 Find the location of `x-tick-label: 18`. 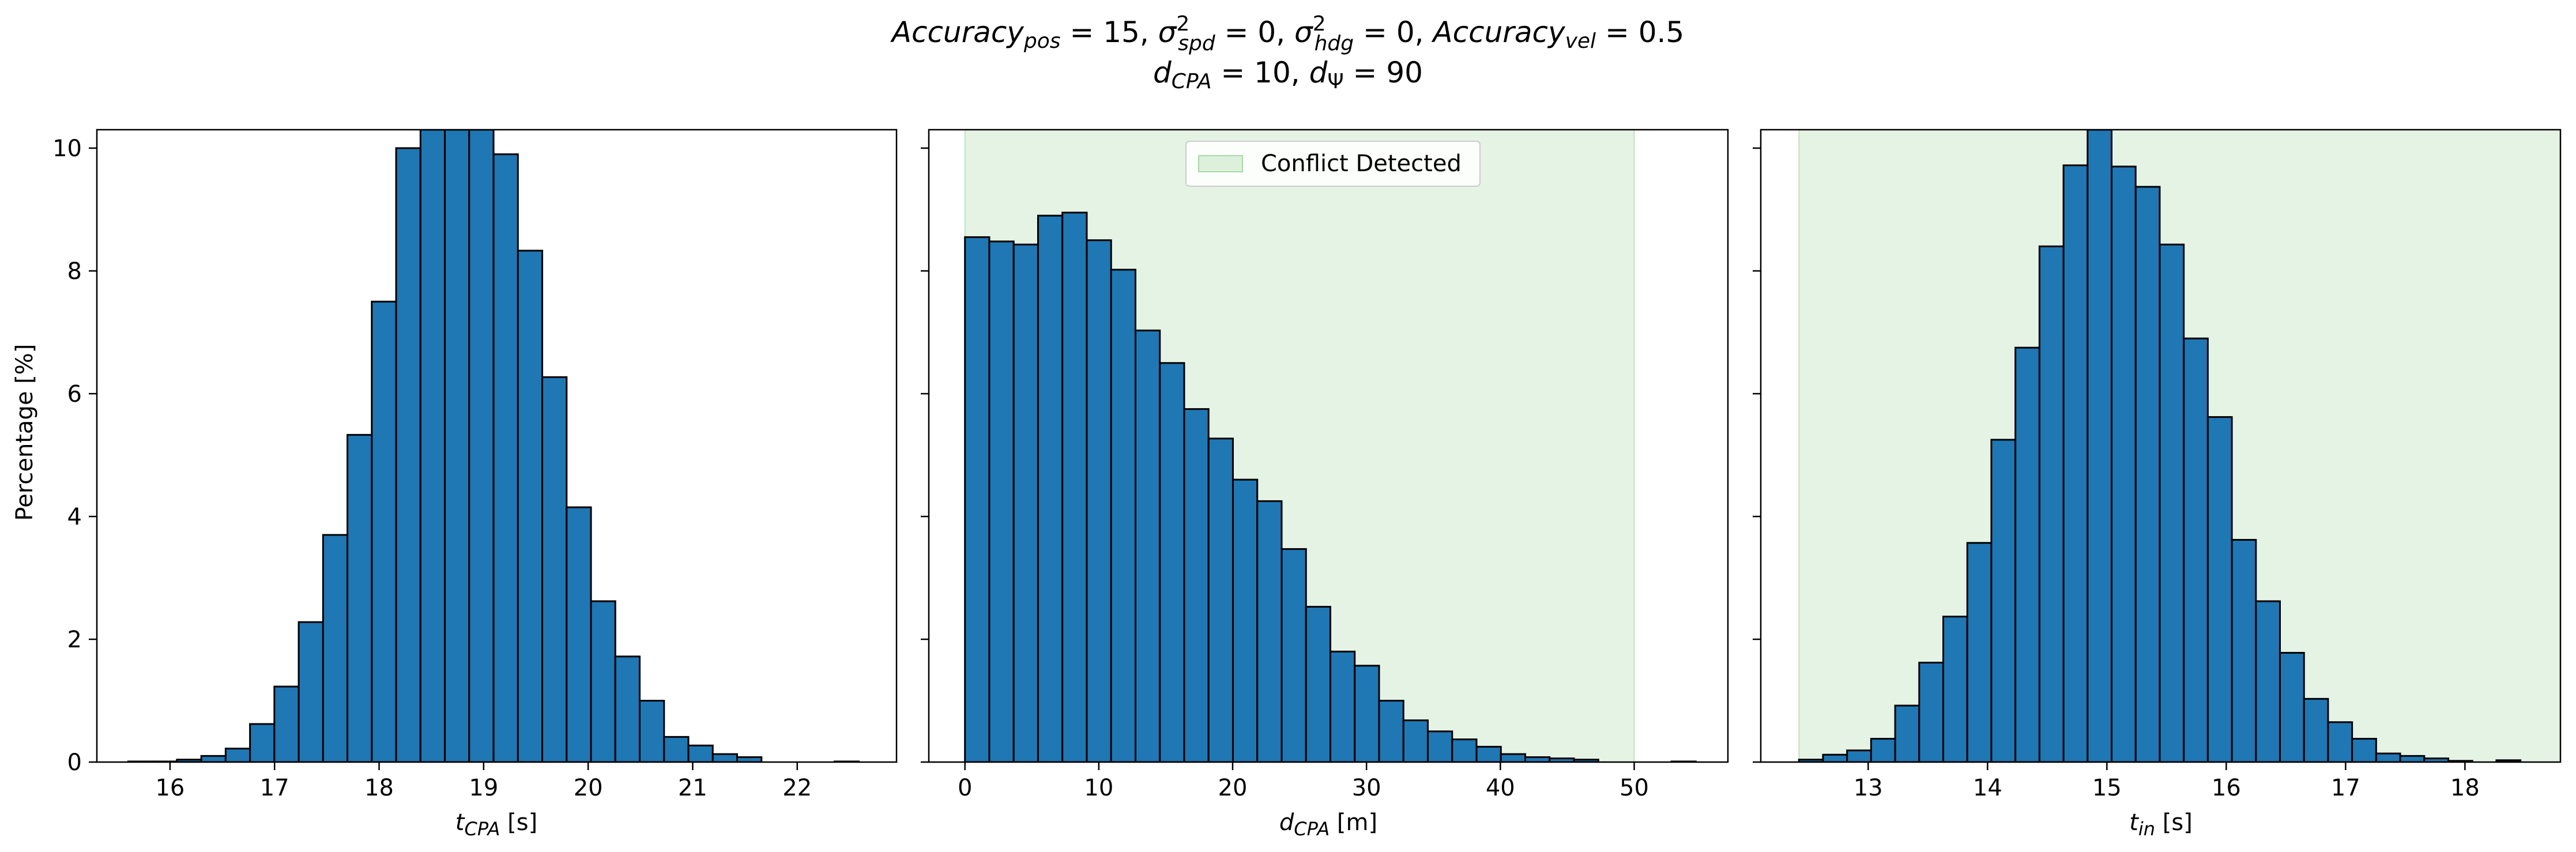

x-tick-label: 18 is located at coordinates (2465, 788).